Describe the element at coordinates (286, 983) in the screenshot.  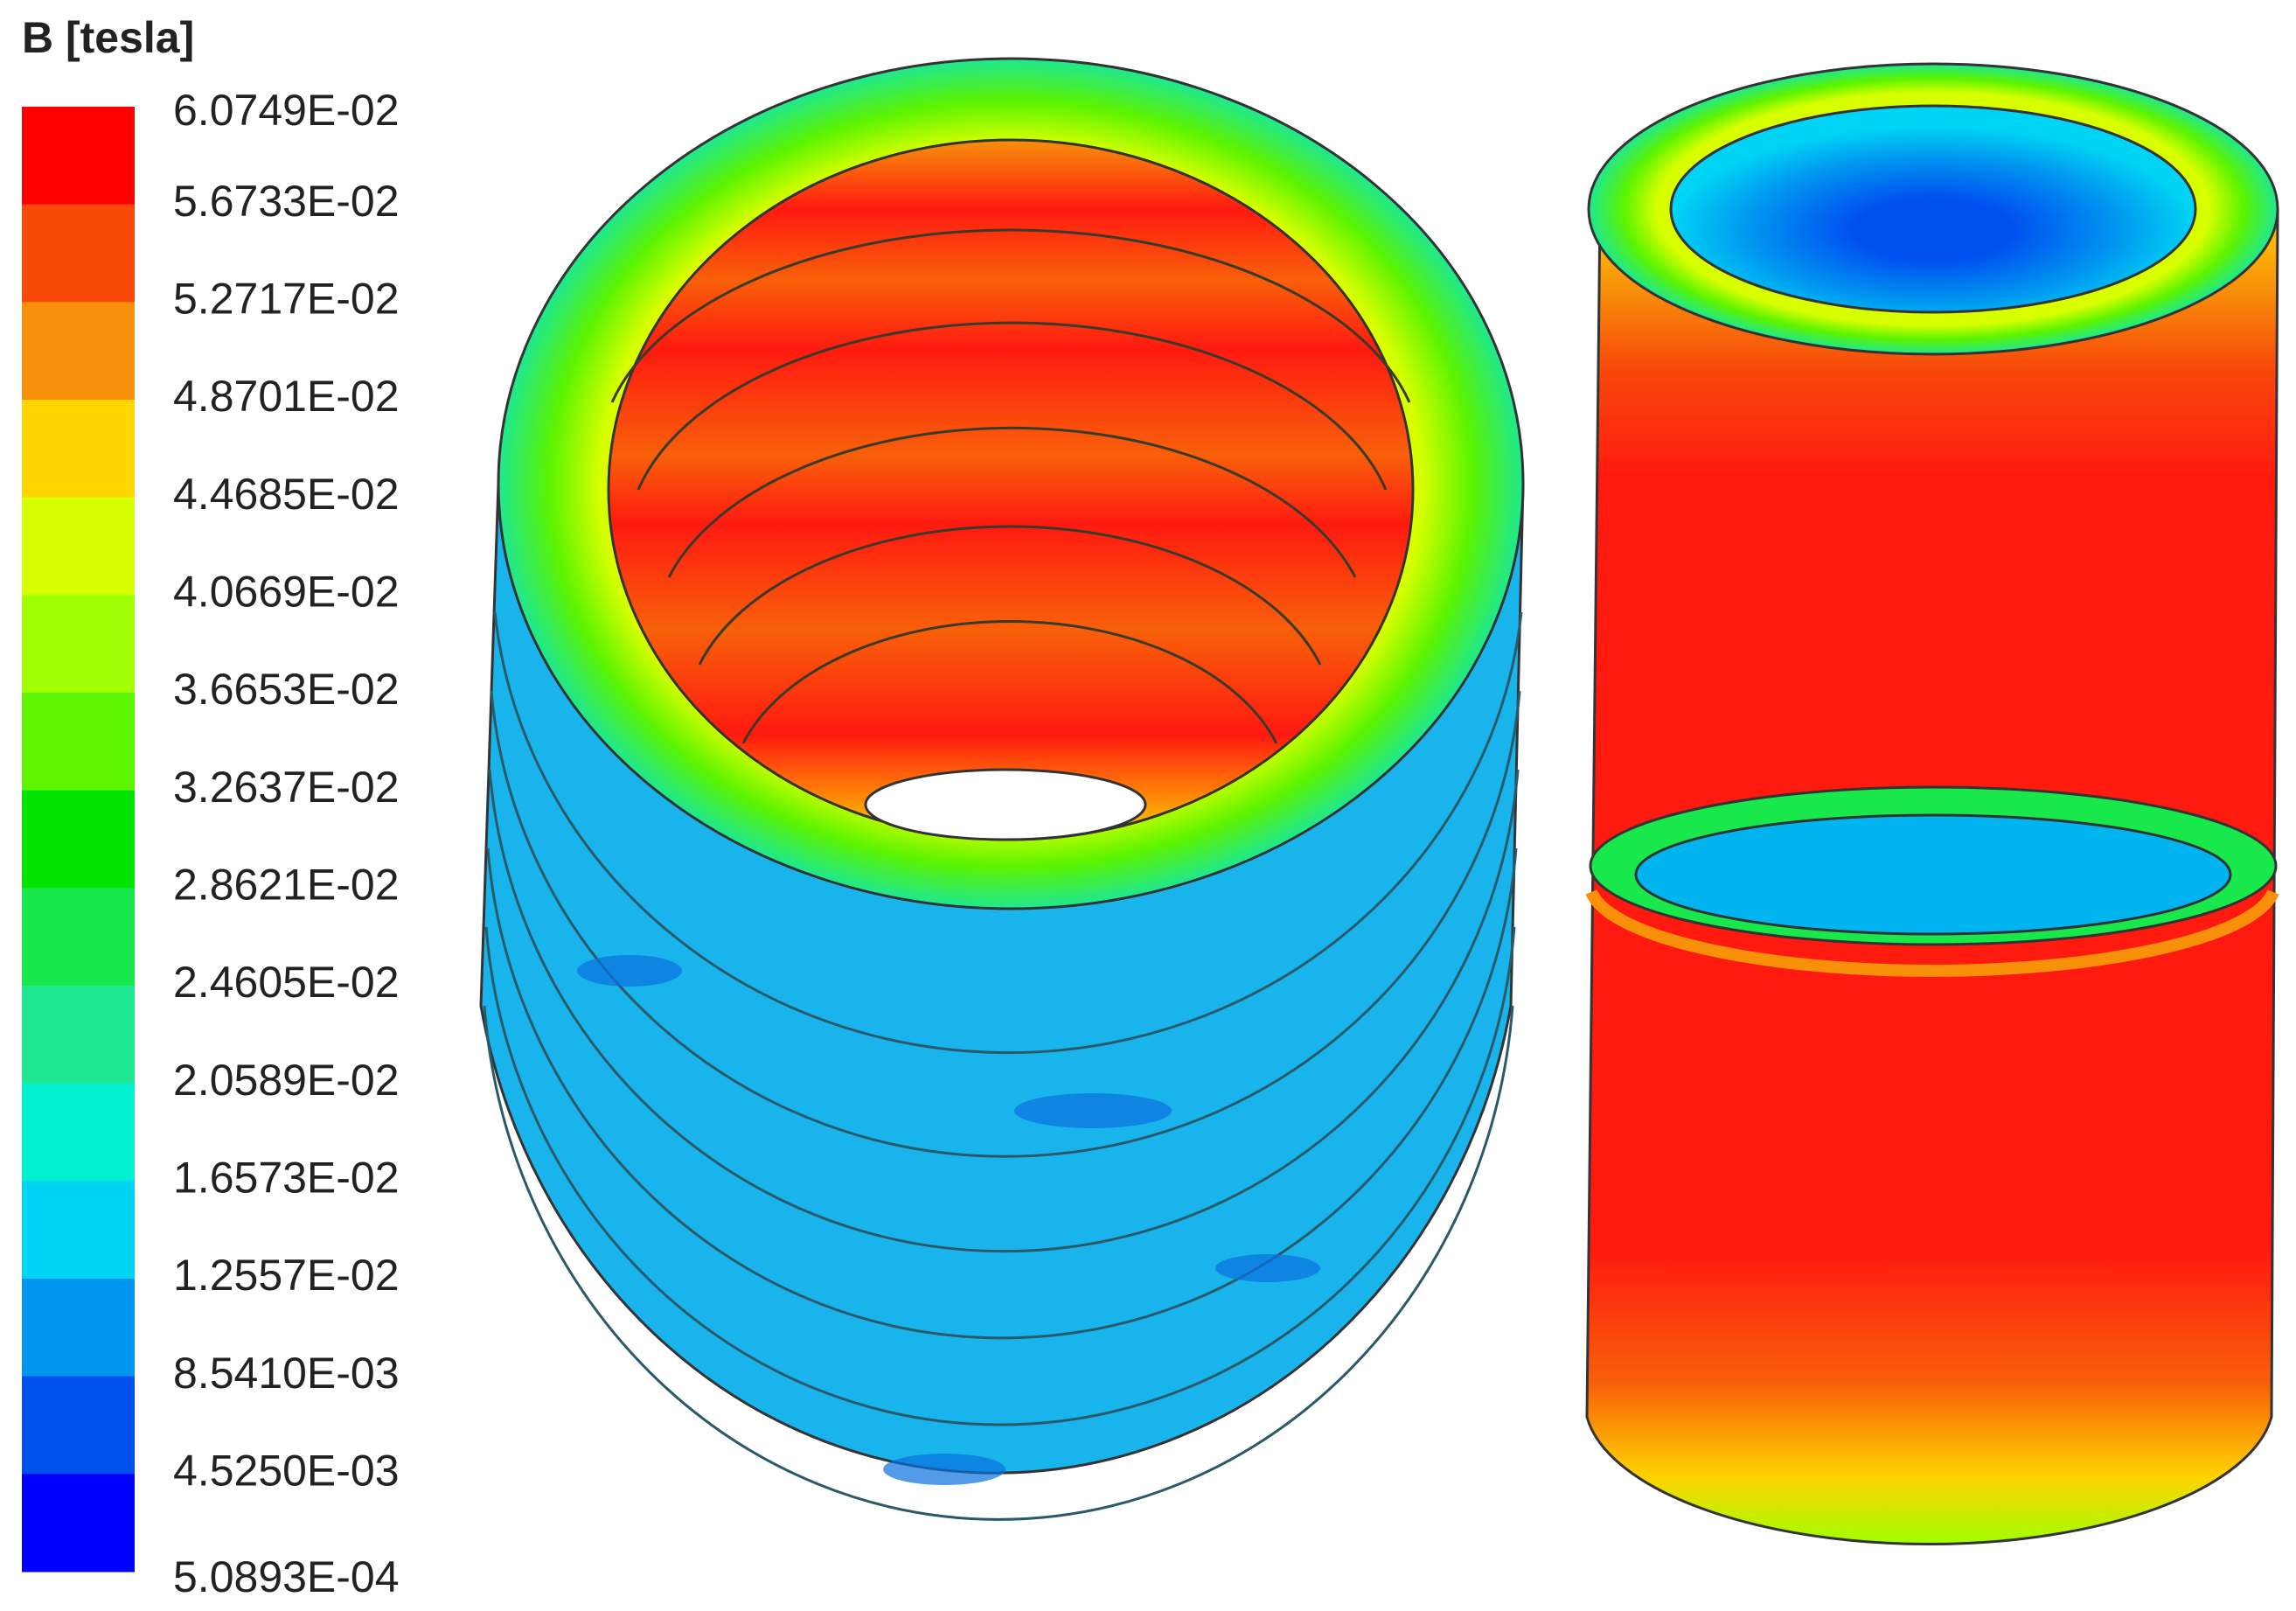
I see `legend-label: 2.4605E-02` at that location.